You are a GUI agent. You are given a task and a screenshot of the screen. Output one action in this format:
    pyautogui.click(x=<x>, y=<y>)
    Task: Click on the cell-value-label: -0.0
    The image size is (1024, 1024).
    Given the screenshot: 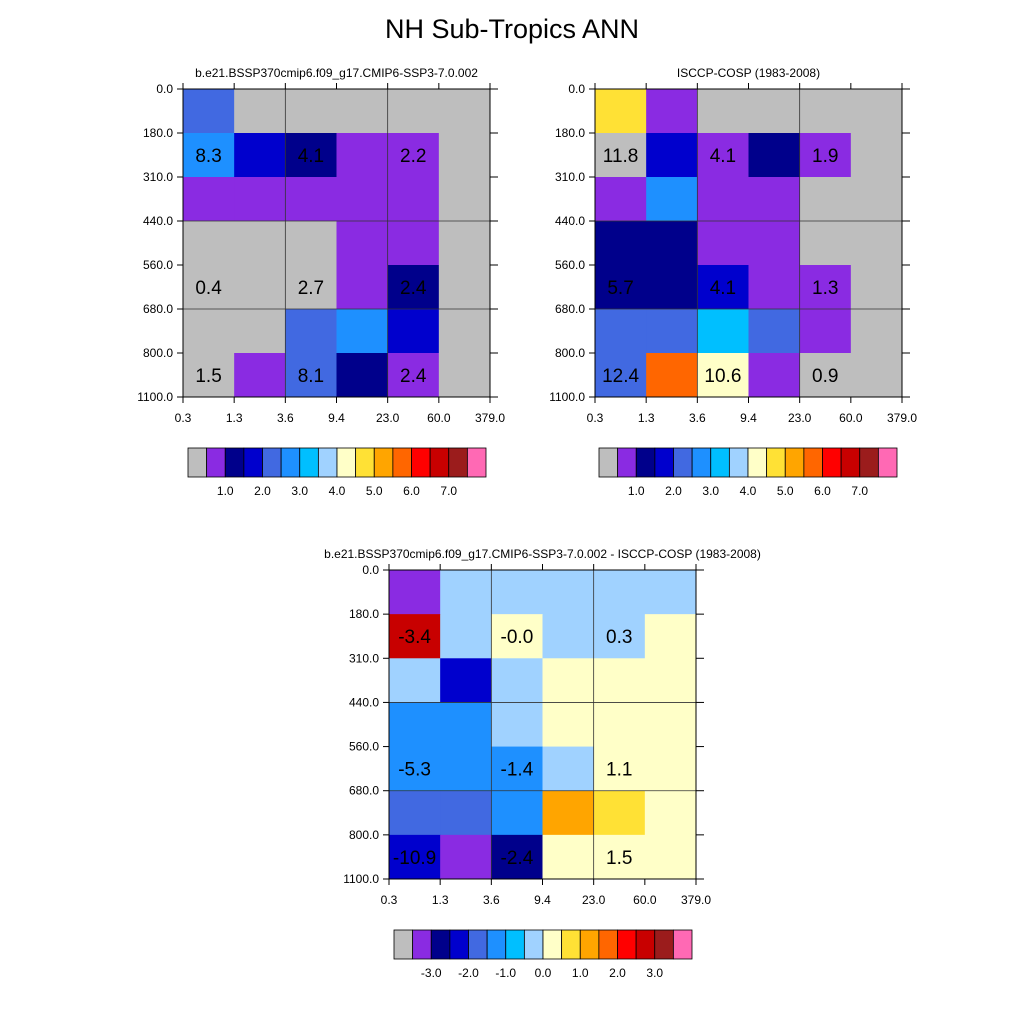 What is the action you would take?
    pyautogui.click(x=517, y=637)
    